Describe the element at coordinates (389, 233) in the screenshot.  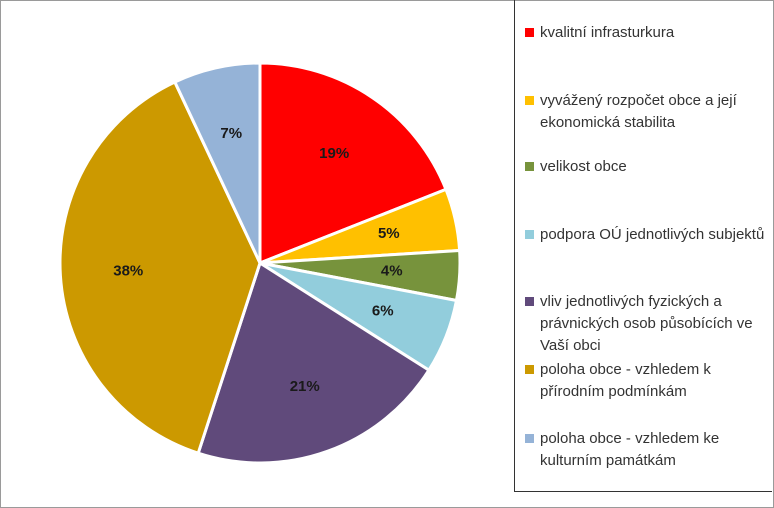
I see `slice-label: 5%` at that location.